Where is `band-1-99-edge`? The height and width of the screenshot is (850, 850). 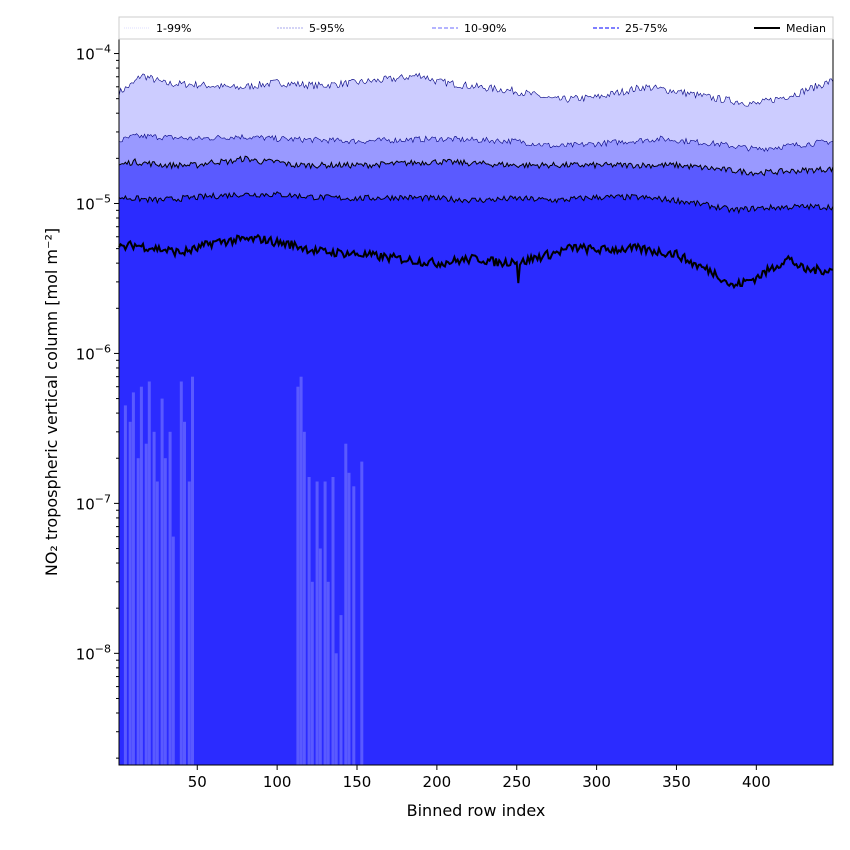
band-1-99-edge is located at coordinates (476, 89).